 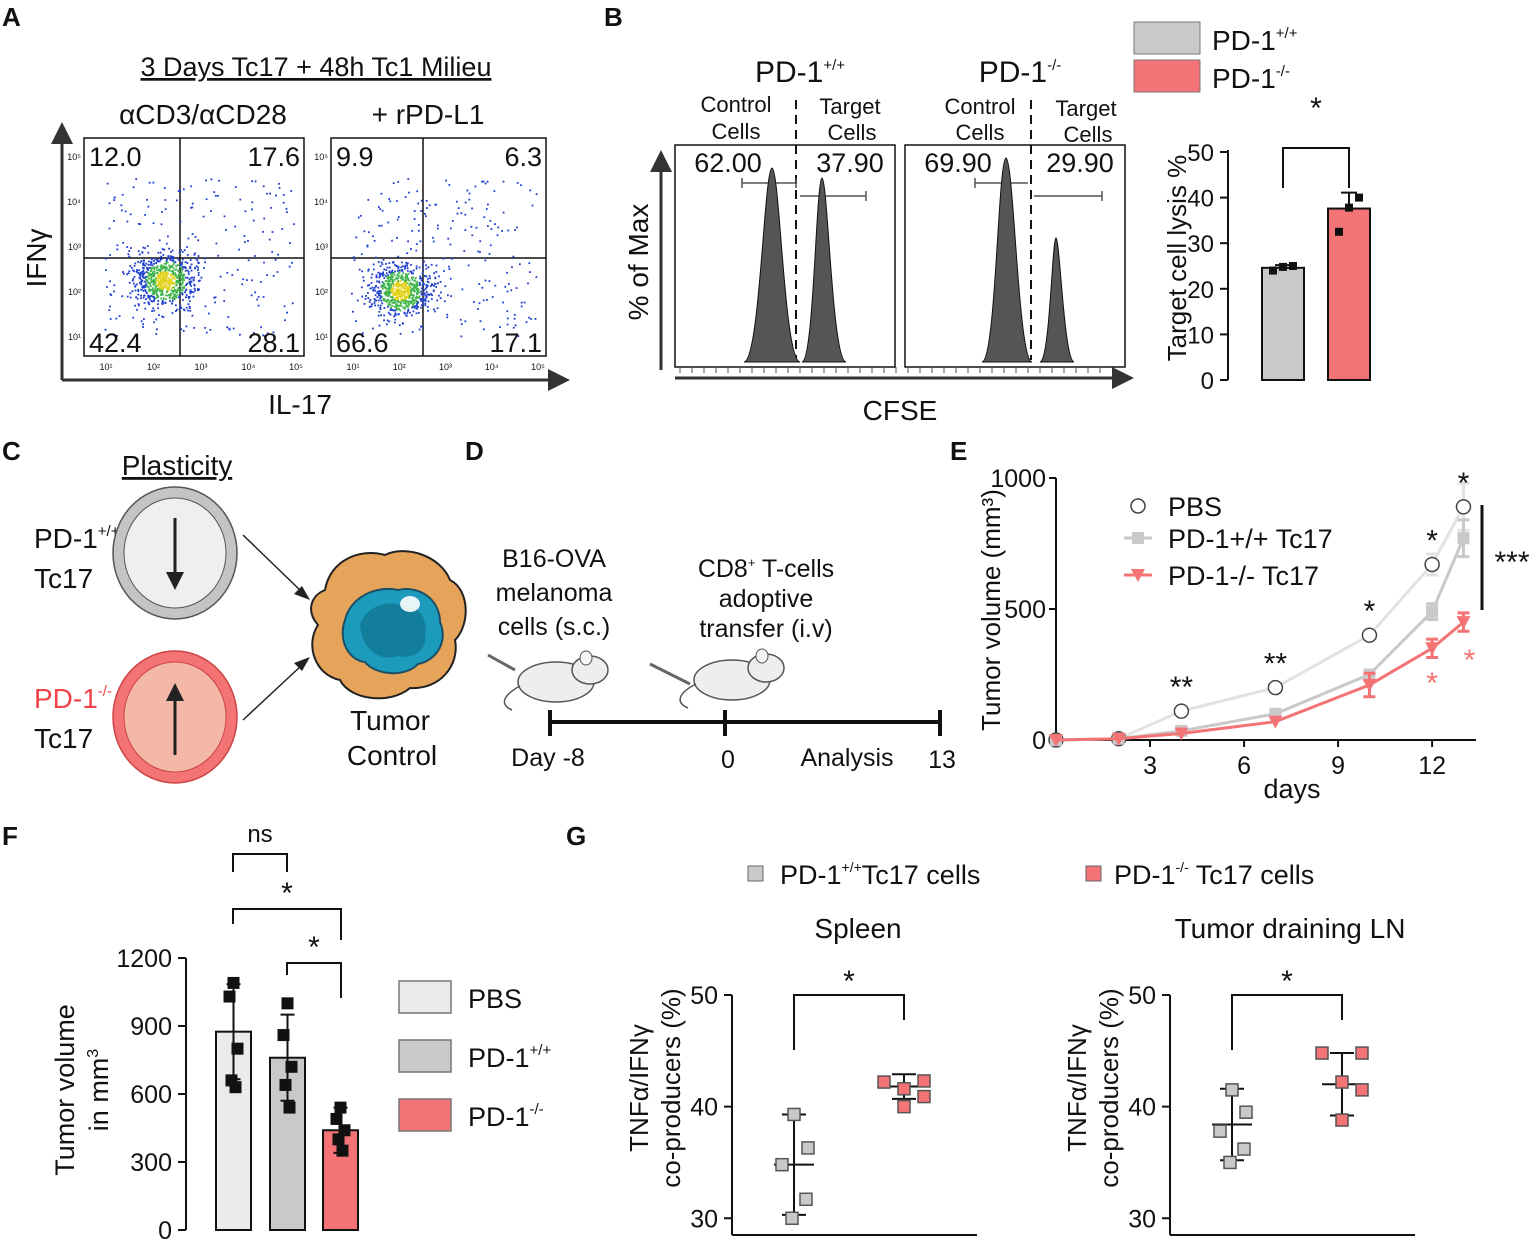 What do you see at coordinates (445, 367) in the screenshot?
I see `flow-x-tick-1-2: 10³` at bounding box center [445, 367].